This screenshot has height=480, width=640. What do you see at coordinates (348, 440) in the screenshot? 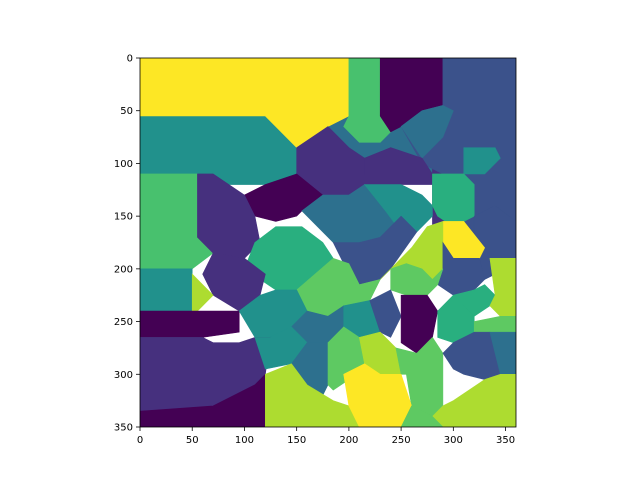
I see `x-tick-label: 200` at bounding box center [348, 440].